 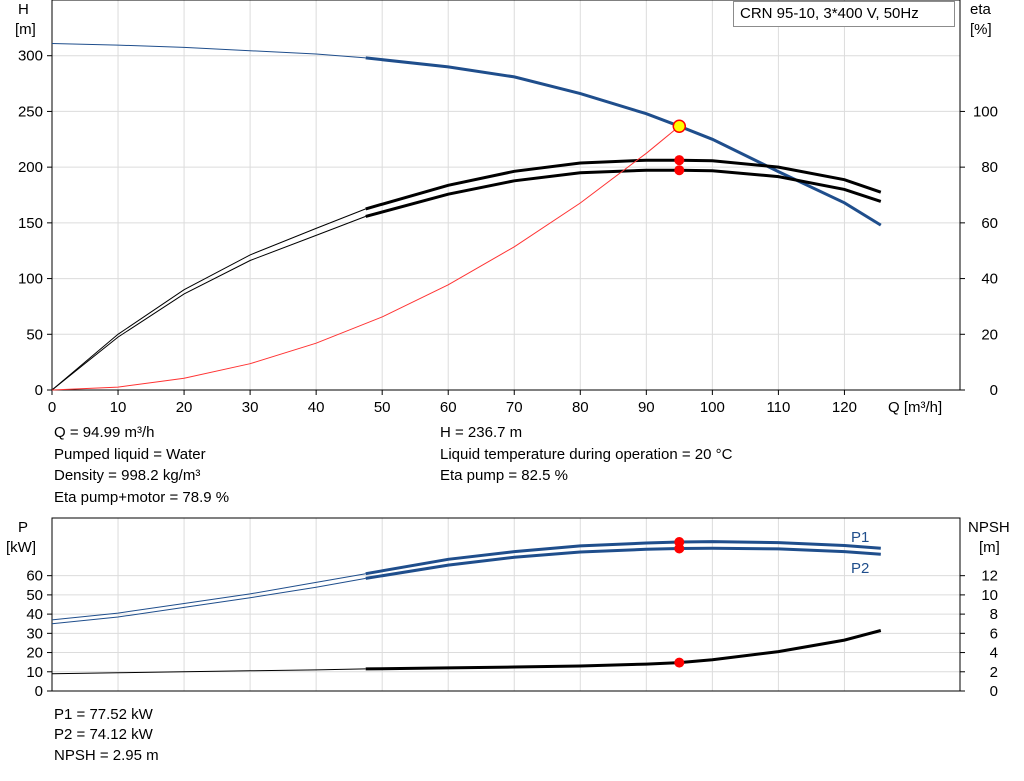 What do you see at coordinates (52, 407) in the screenshot?
I see `x-tick-label: 0` at bounding box center [52, 407].